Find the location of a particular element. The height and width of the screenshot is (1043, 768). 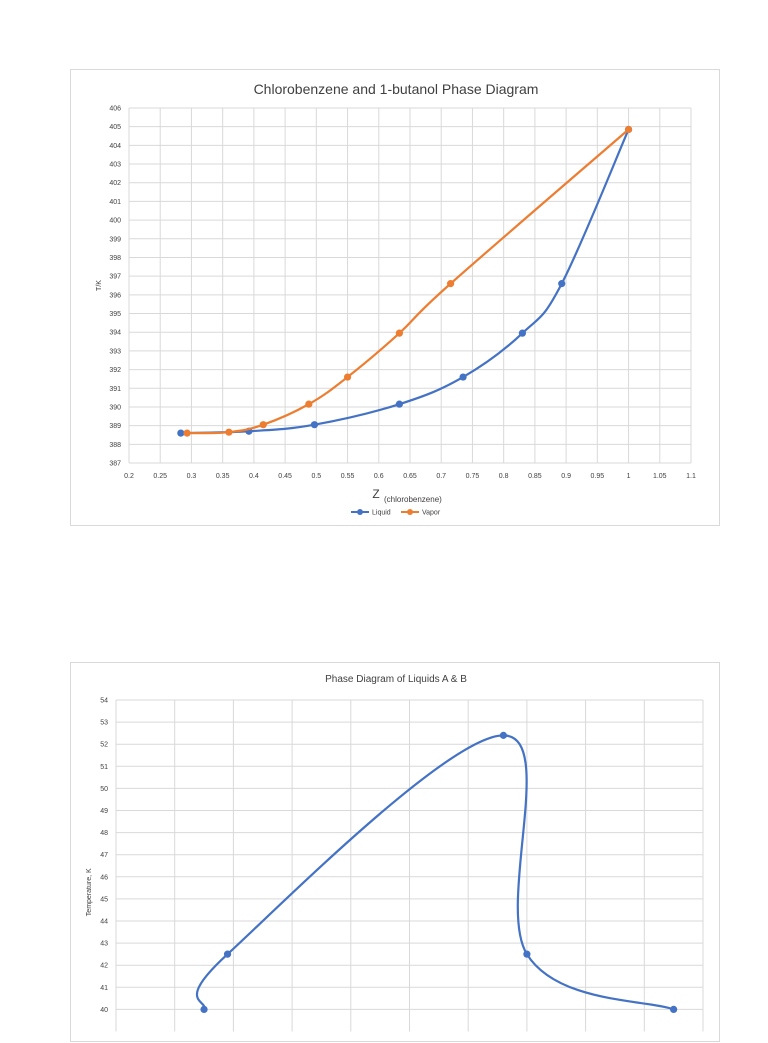

x-tick-label: 0.35 is located at coordinates (223, 476).